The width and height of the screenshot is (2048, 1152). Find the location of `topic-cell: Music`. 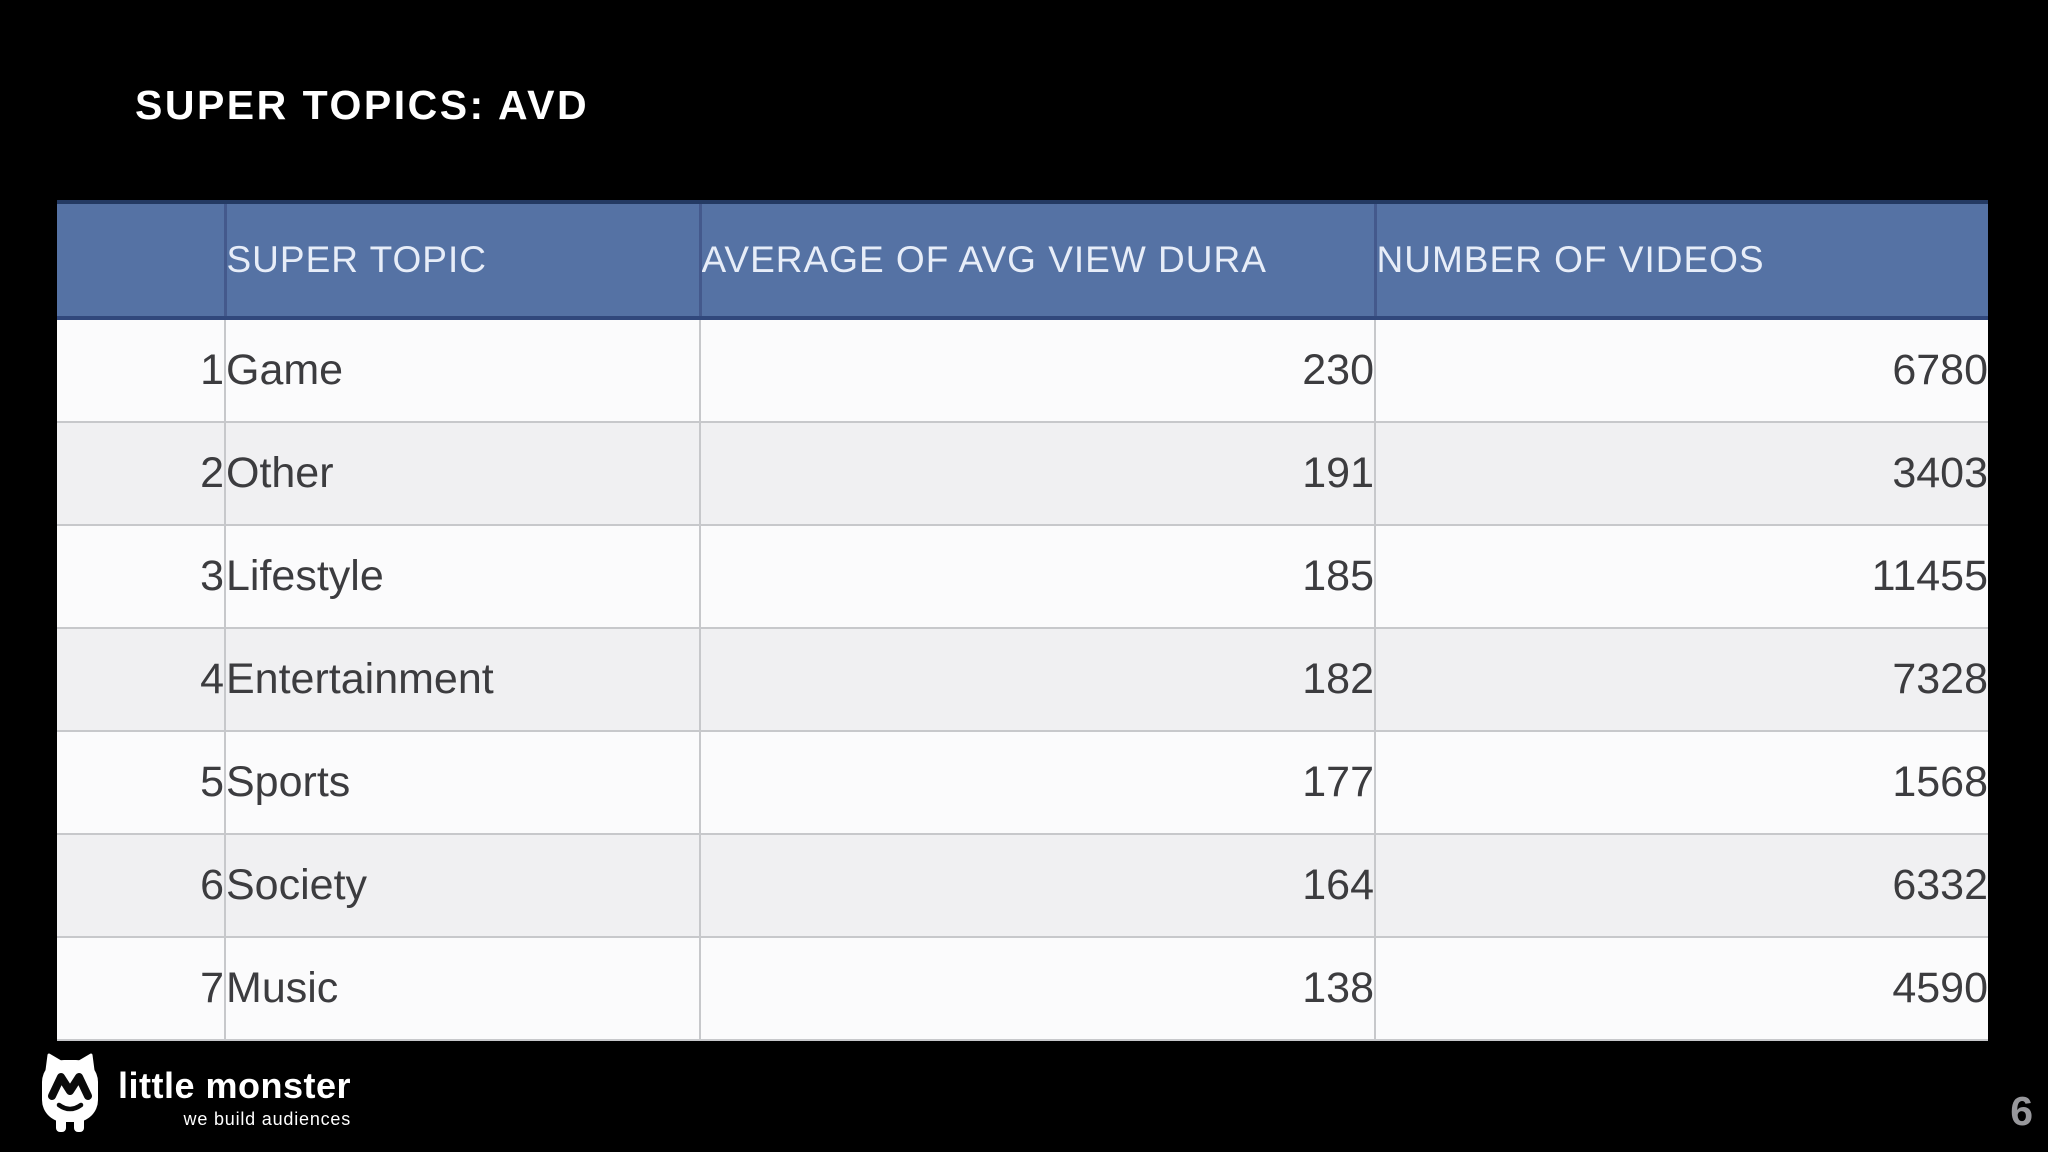

topic-cell: Music is located at coordinates (462, 988).